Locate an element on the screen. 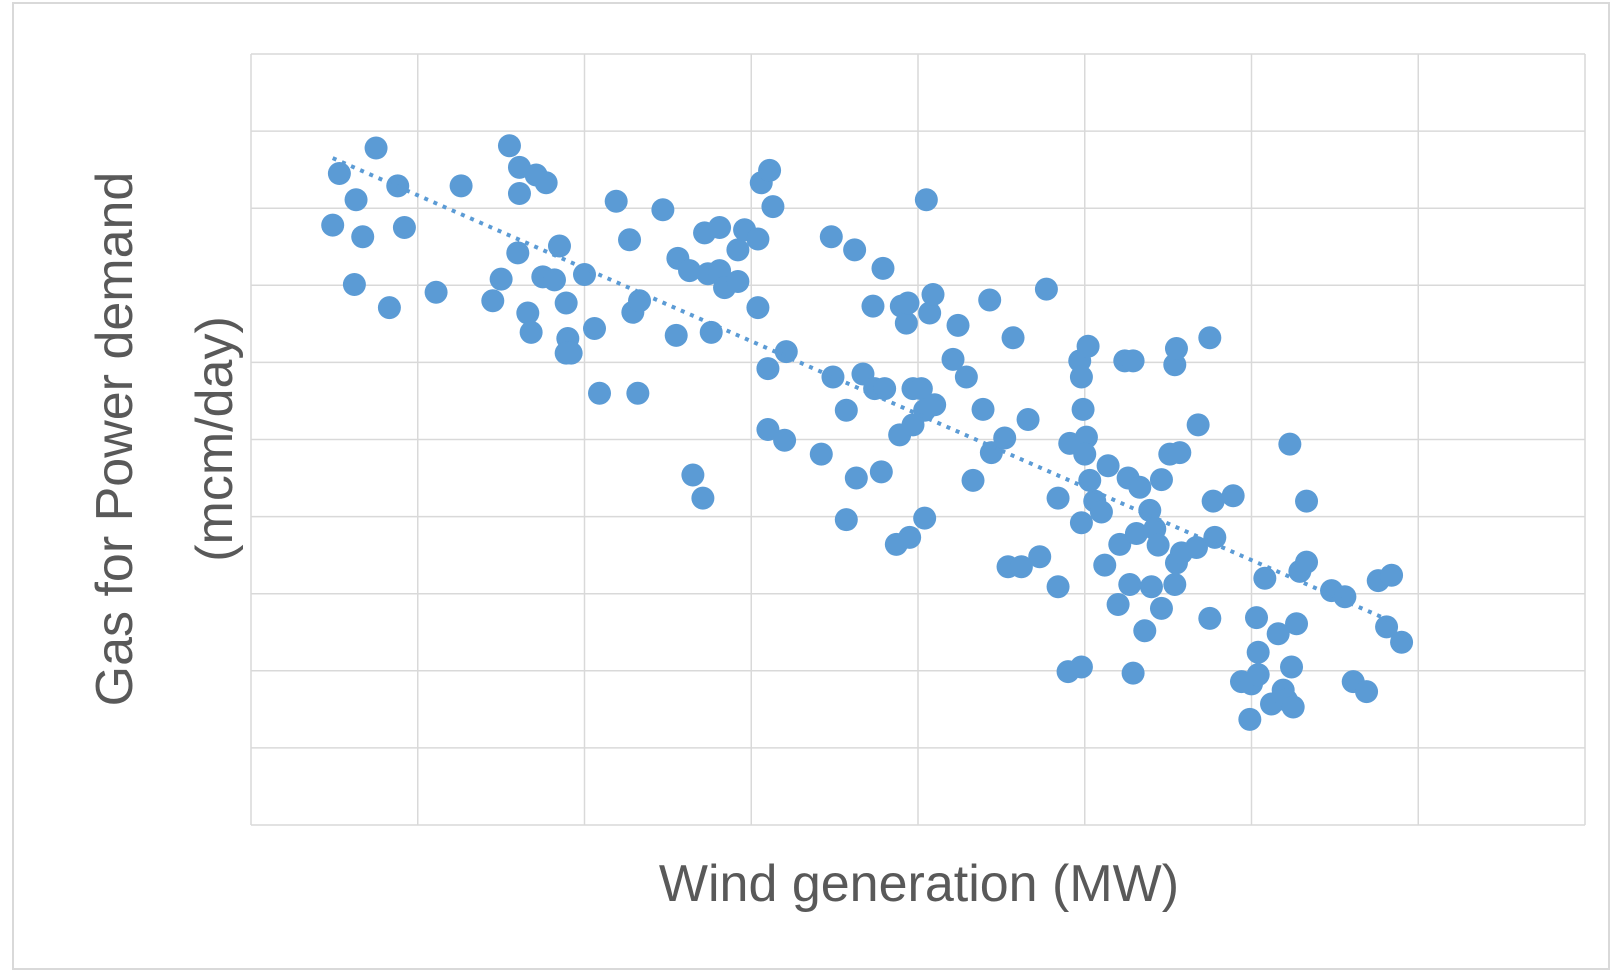 The height and width of the screenshot is (975, 1619). y-axis-label: Gas for Power demand is located at coordinates (115, 439).